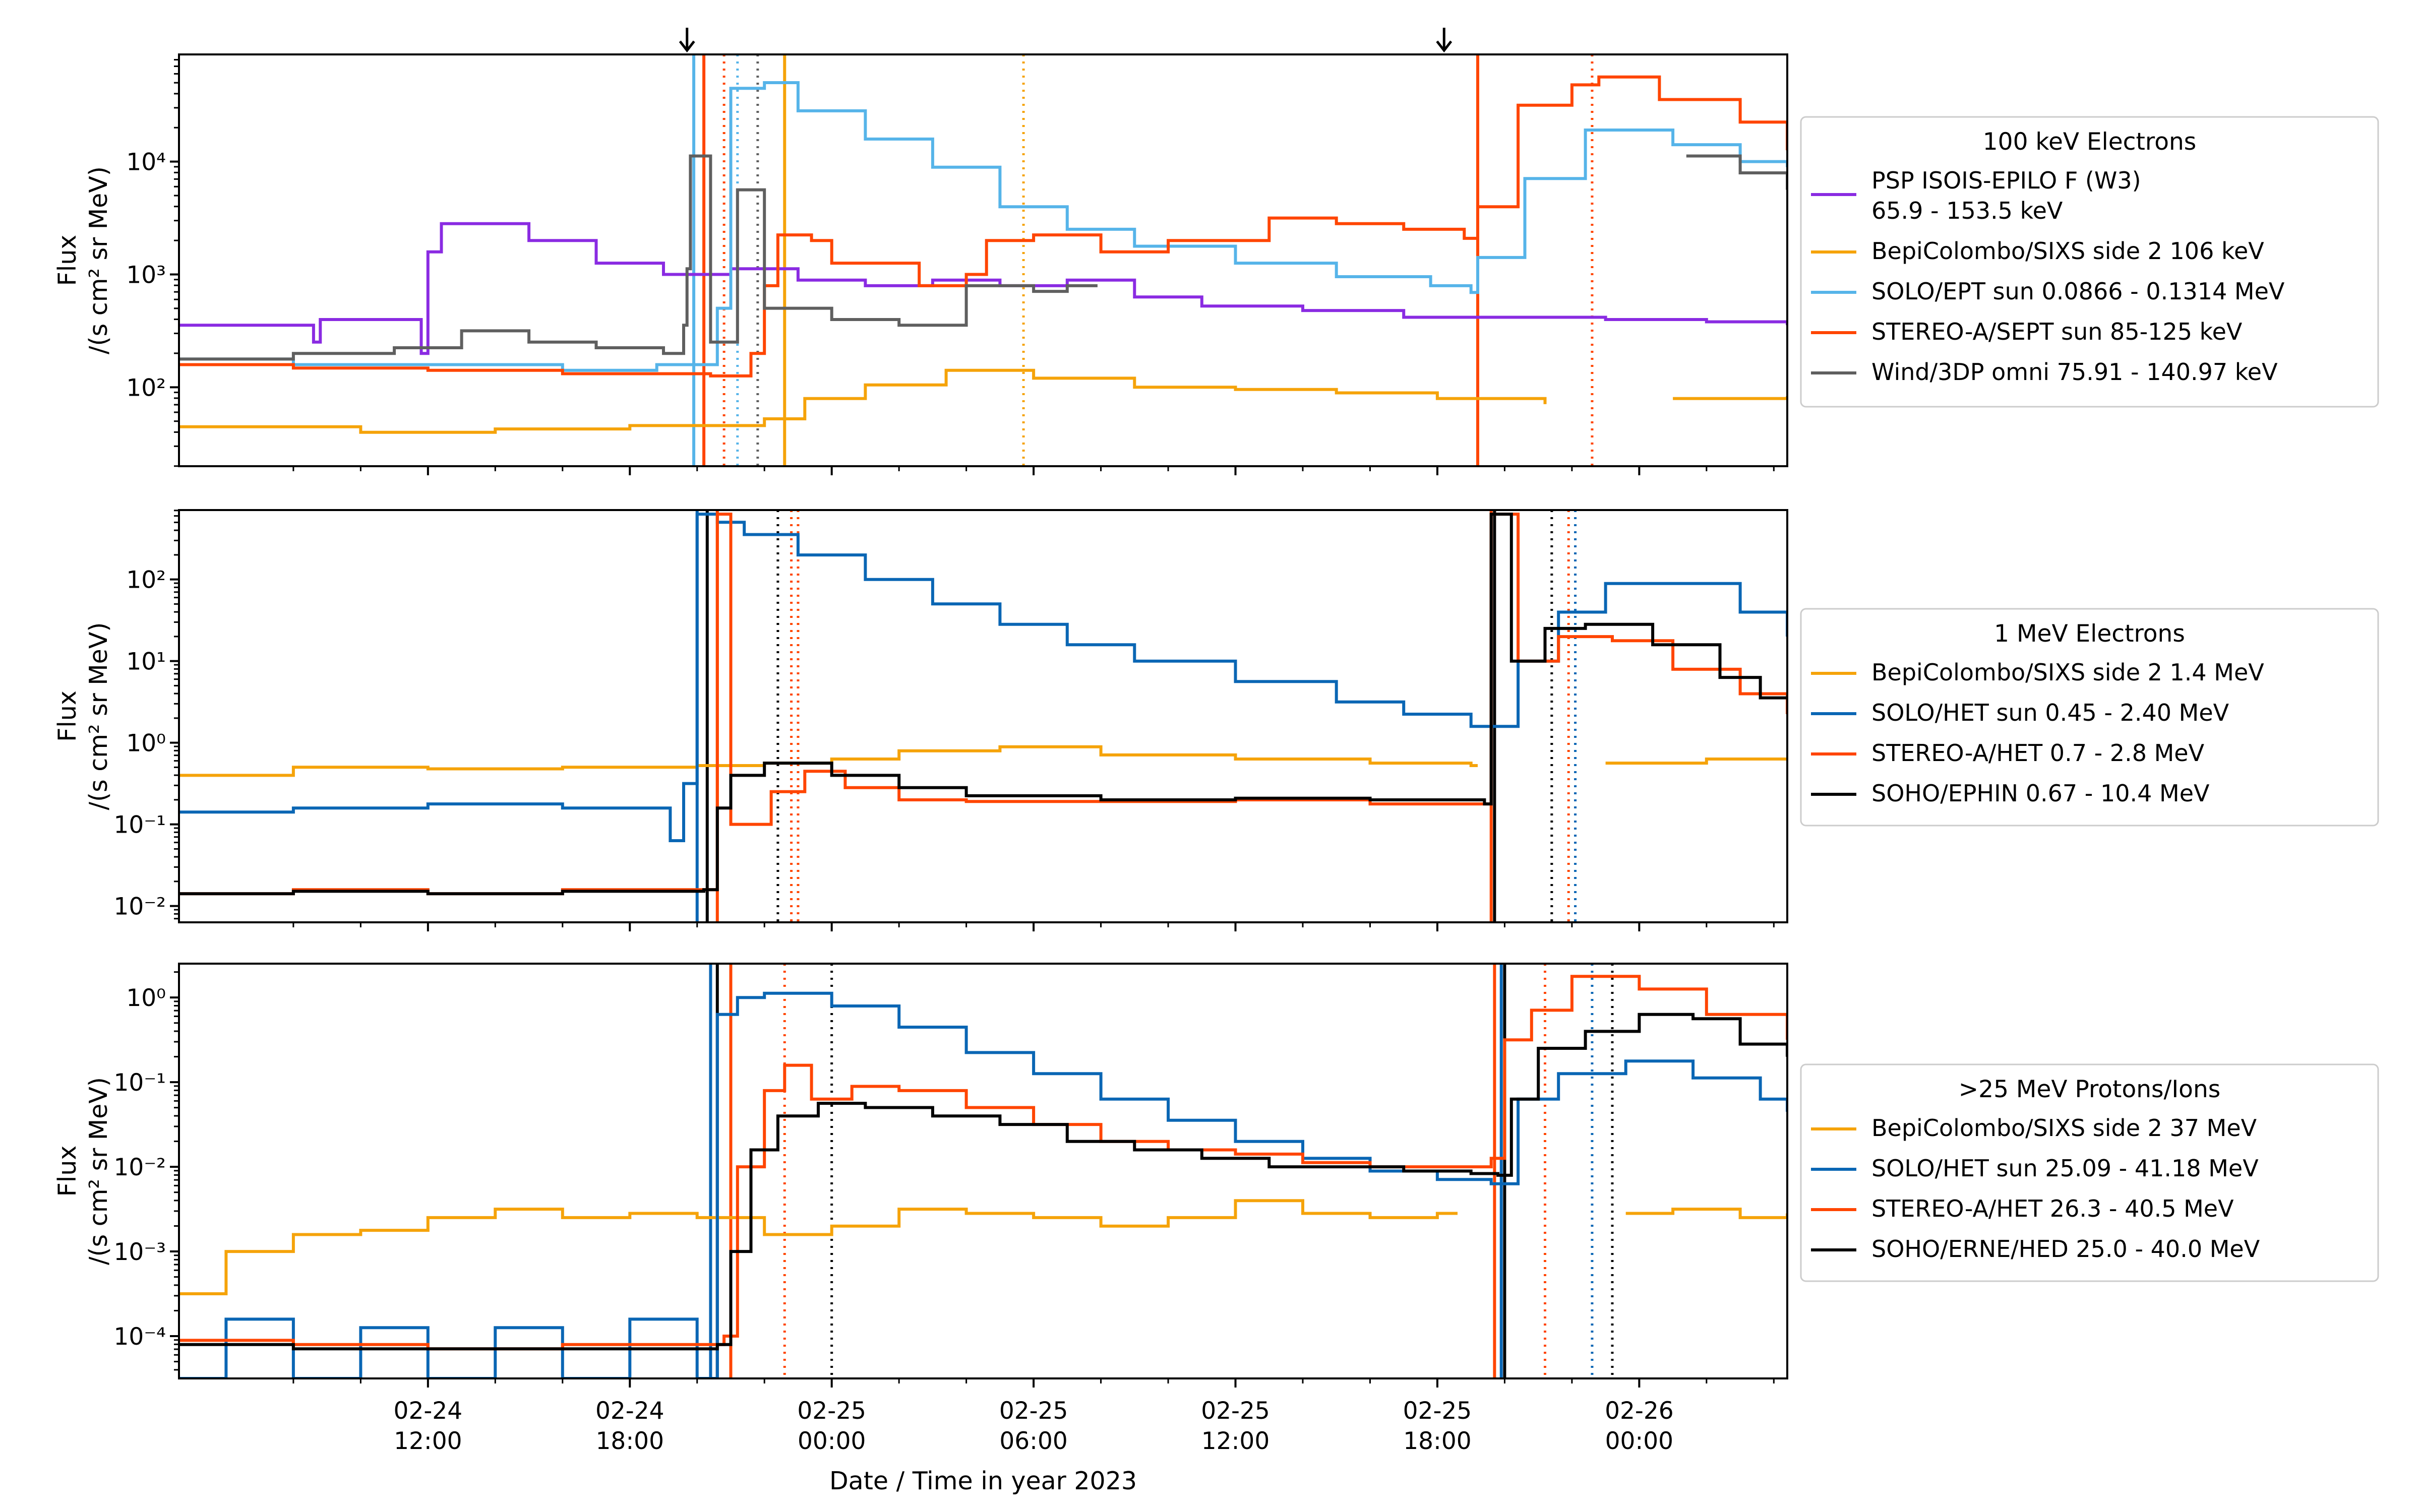 This screenshot has height=1512, width=2420. I want to click on legend-entry: STEREO-A/HET 0.7 - 2.8 MeV, so click(2038, 753).